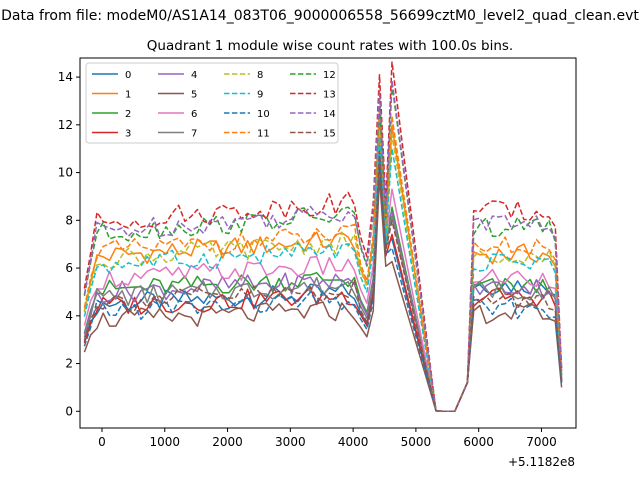 The height and width of the screenshot is (480, 640). What do you see at coordinates (329, 114) in the screenshot?
I see `legend-label-14: 14` at bounding box center [329, 114].